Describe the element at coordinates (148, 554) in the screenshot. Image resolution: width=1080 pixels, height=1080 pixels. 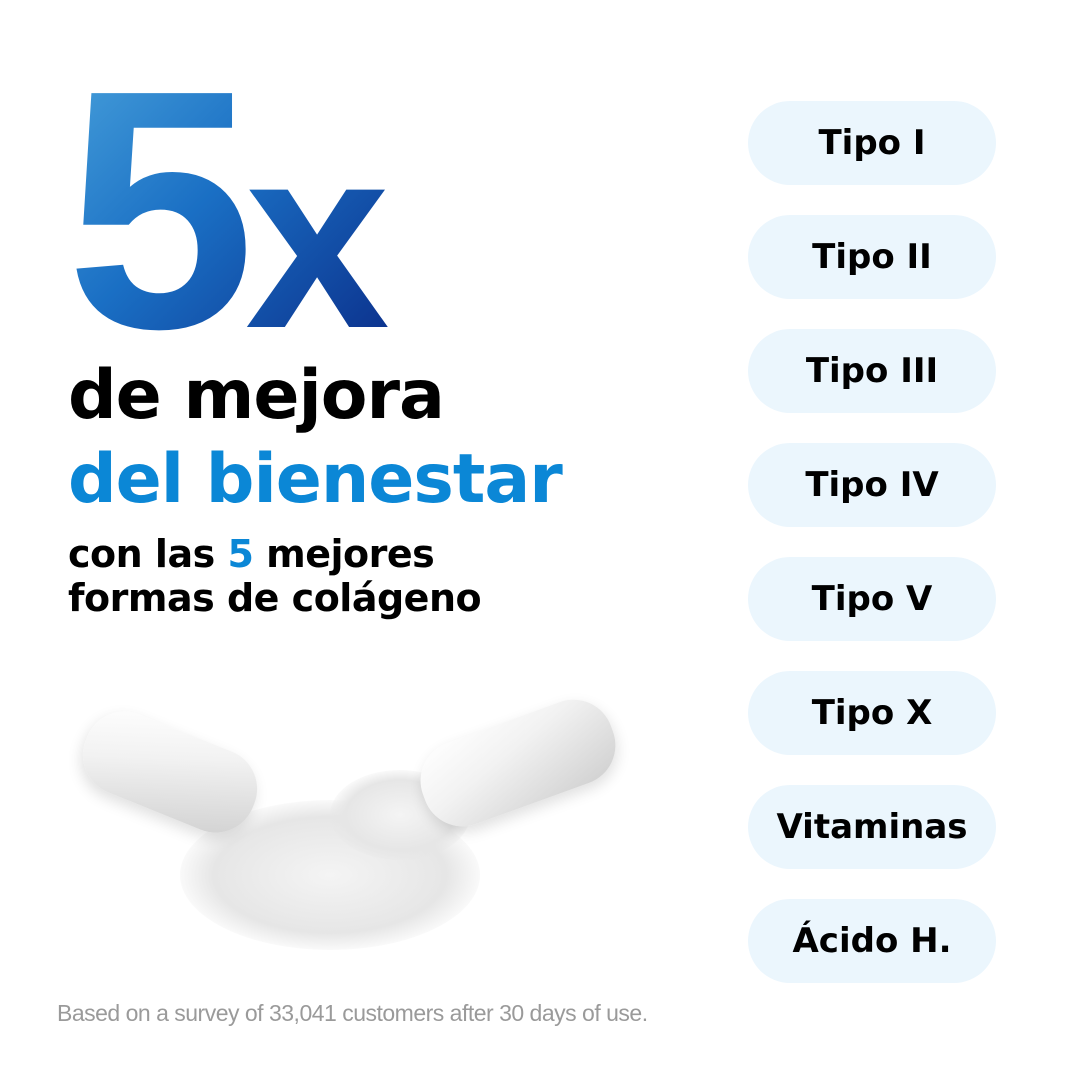
I see `sub-prefix: con las` at that location.